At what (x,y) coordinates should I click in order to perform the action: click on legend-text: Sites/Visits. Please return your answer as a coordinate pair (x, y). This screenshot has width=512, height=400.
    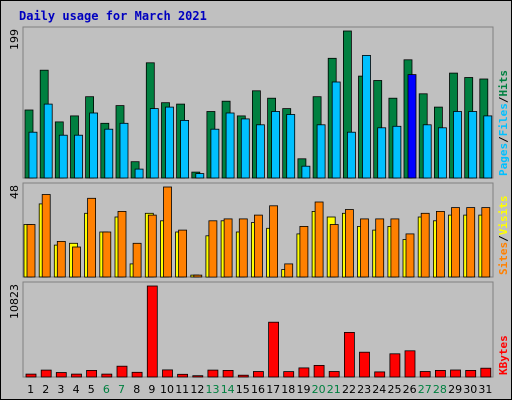
    Looking at the image, I should click on (503, 236).